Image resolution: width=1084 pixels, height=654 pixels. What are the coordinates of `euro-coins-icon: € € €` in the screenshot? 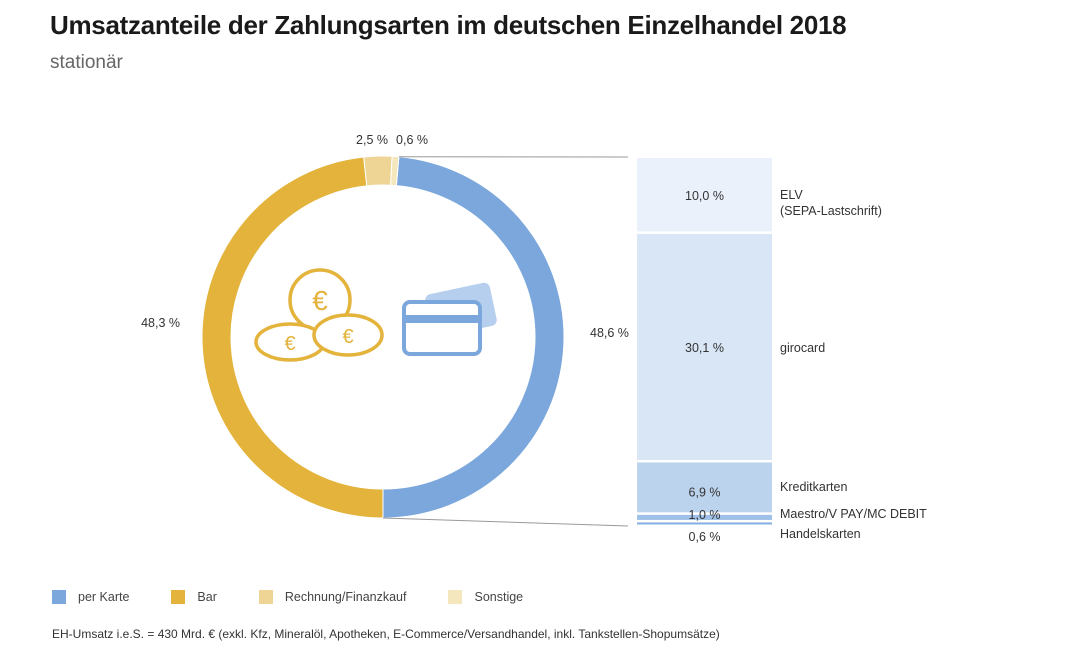 It's located at (319, 315).